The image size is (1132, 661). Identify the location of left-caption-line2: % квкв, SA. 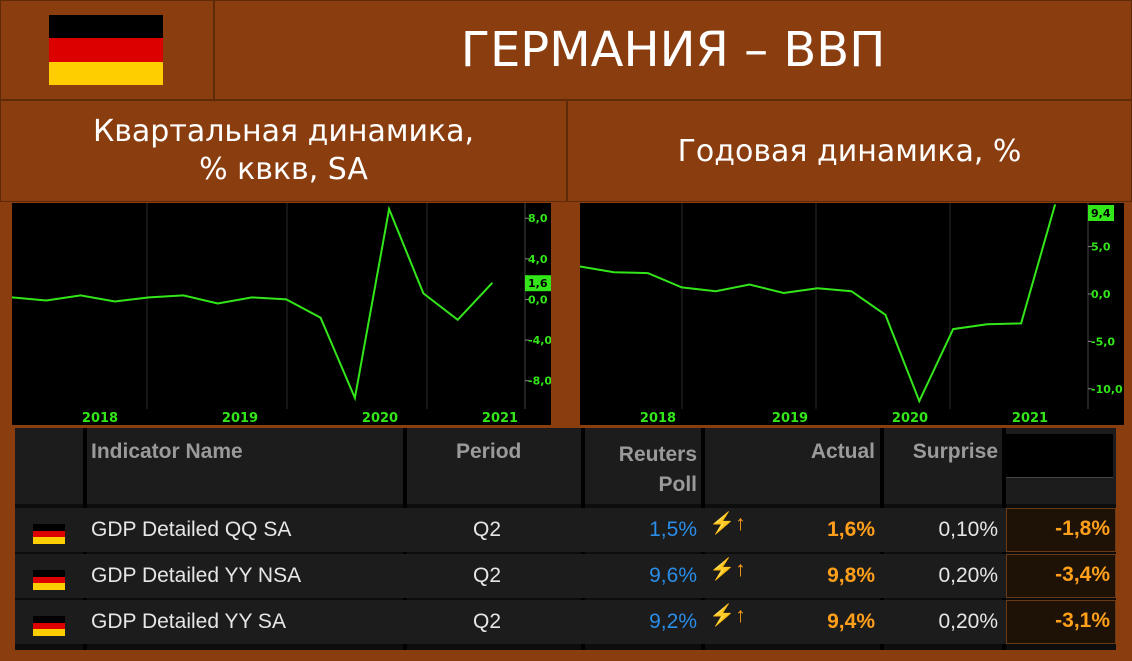
(283, 169).